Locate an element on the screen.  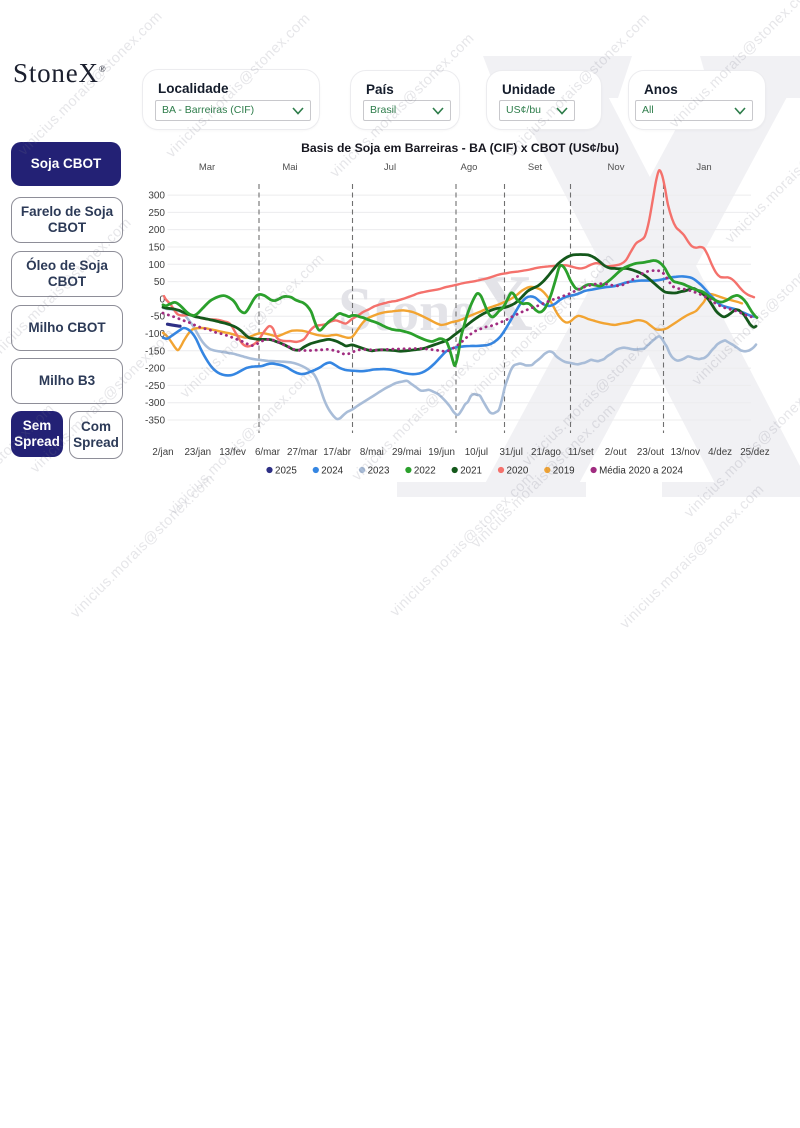
svg-text: 8/mai is located at coordinates (372, 452).